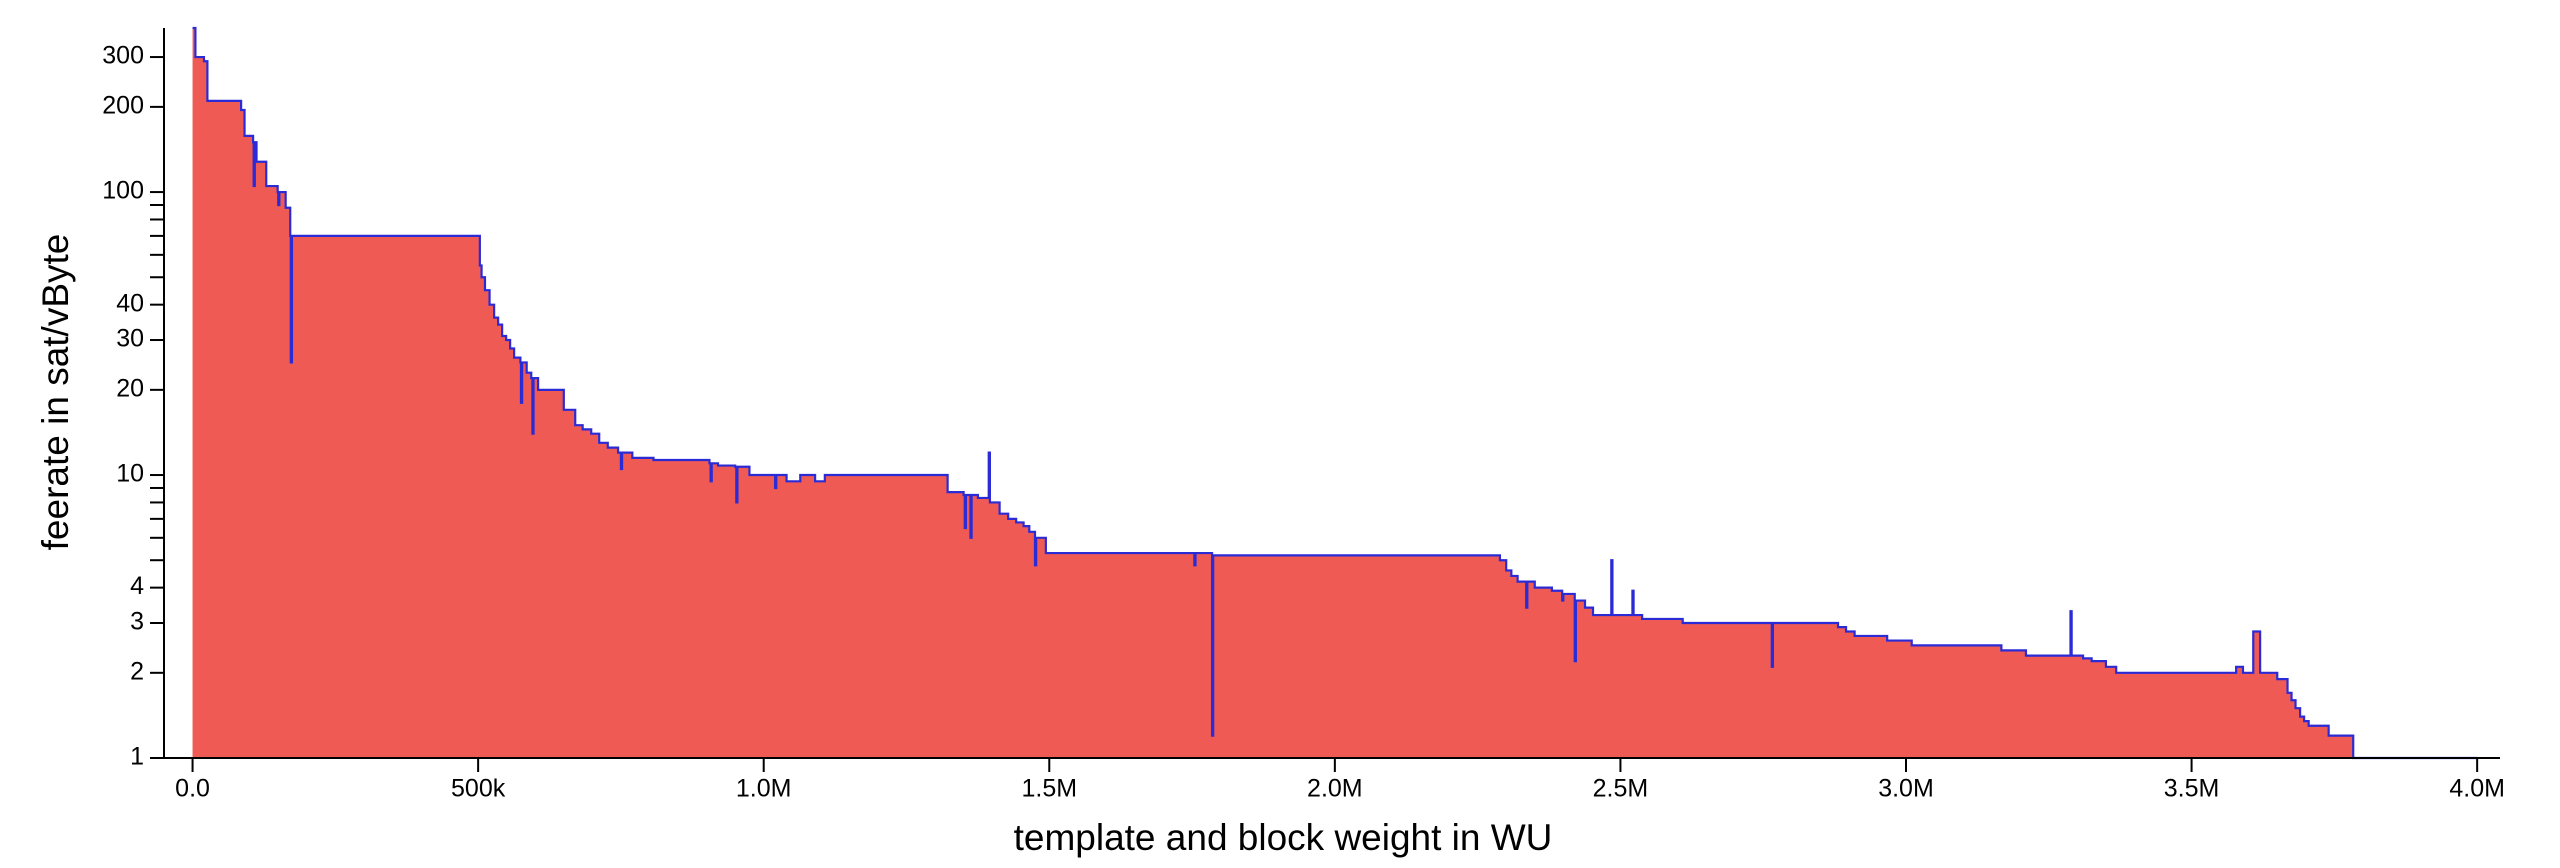 The height and width of the screenshot is (868, 2560). I want to click on x-tick-label: 500k, so click(478, 789).